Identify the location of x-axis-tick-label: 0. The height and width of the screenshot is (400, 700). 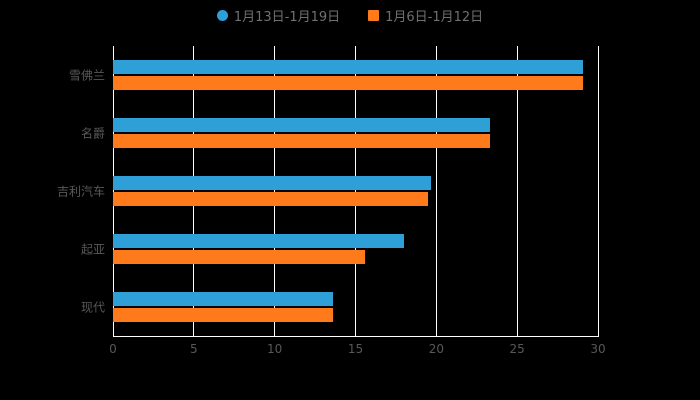
(113, 349).